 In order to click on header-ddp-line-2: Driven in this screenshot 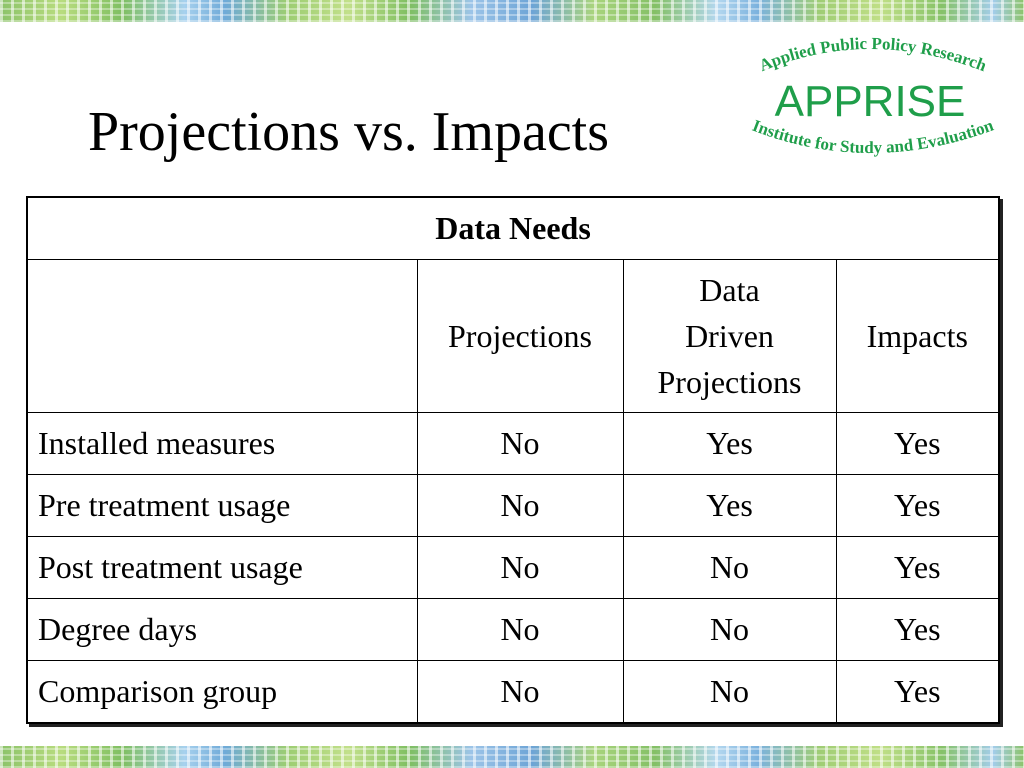, I will do `click(729, 336)`.